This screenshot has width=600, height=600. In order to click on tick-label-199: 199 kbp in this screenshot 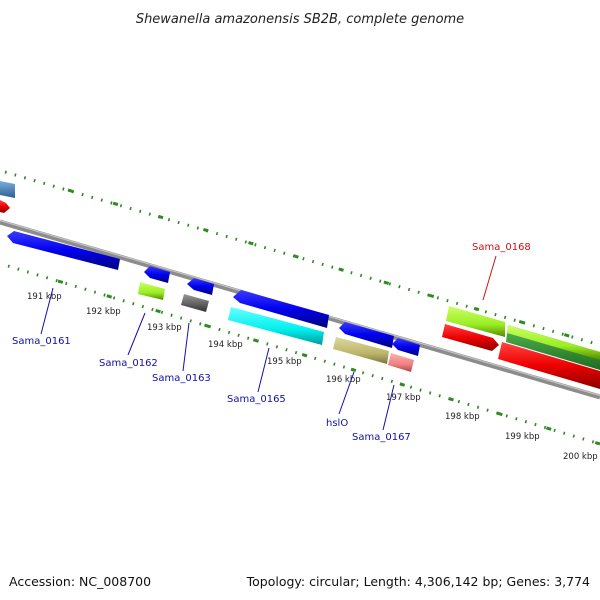, I will do `click(522, 437)`.